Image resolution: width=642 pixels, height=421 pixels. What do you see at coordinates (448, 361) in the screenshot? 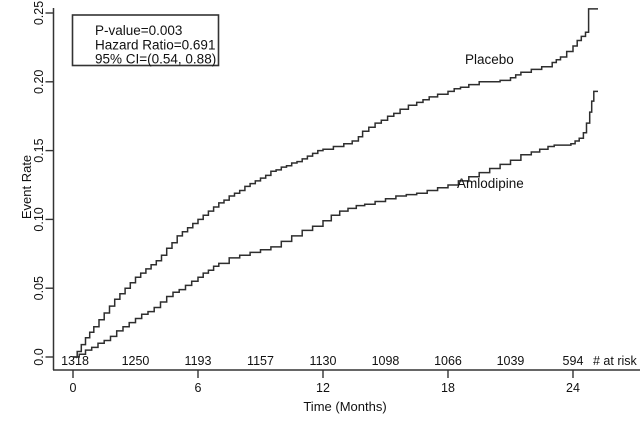
I see `at-risk-count: 1066` at bounding box center [448, 361].